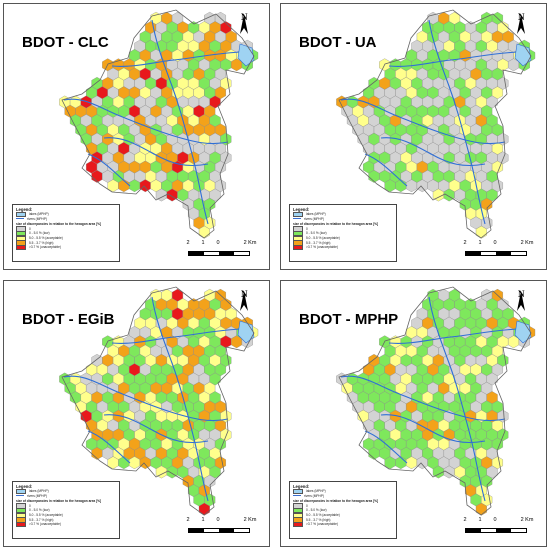 Image resolution: width=550 pixels, height=550 pixels. What do you see at coordinates (65, 42) in the screenshot?
I see `map-title: BDOT - CLC` at bounding box center [65, 42].